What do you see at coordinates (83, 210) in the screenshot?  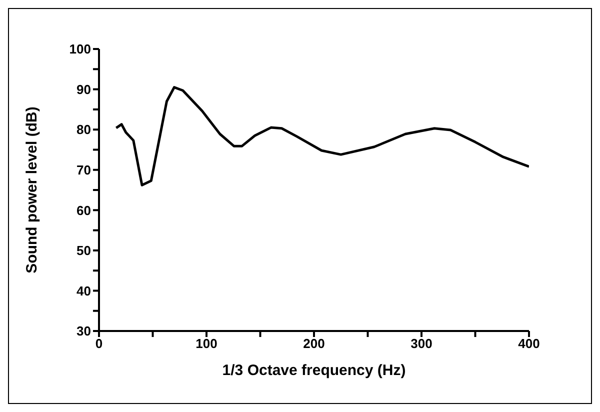 I see `y-tick-label: 60` at bounding box center [83, 210].